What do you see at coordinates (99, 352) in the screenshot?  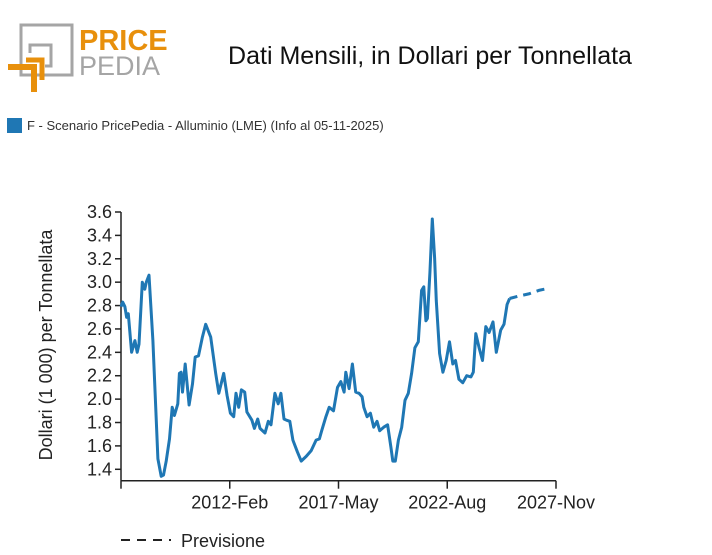 I see `y-tick-label: 2.4` at bounding box center [99, 352].